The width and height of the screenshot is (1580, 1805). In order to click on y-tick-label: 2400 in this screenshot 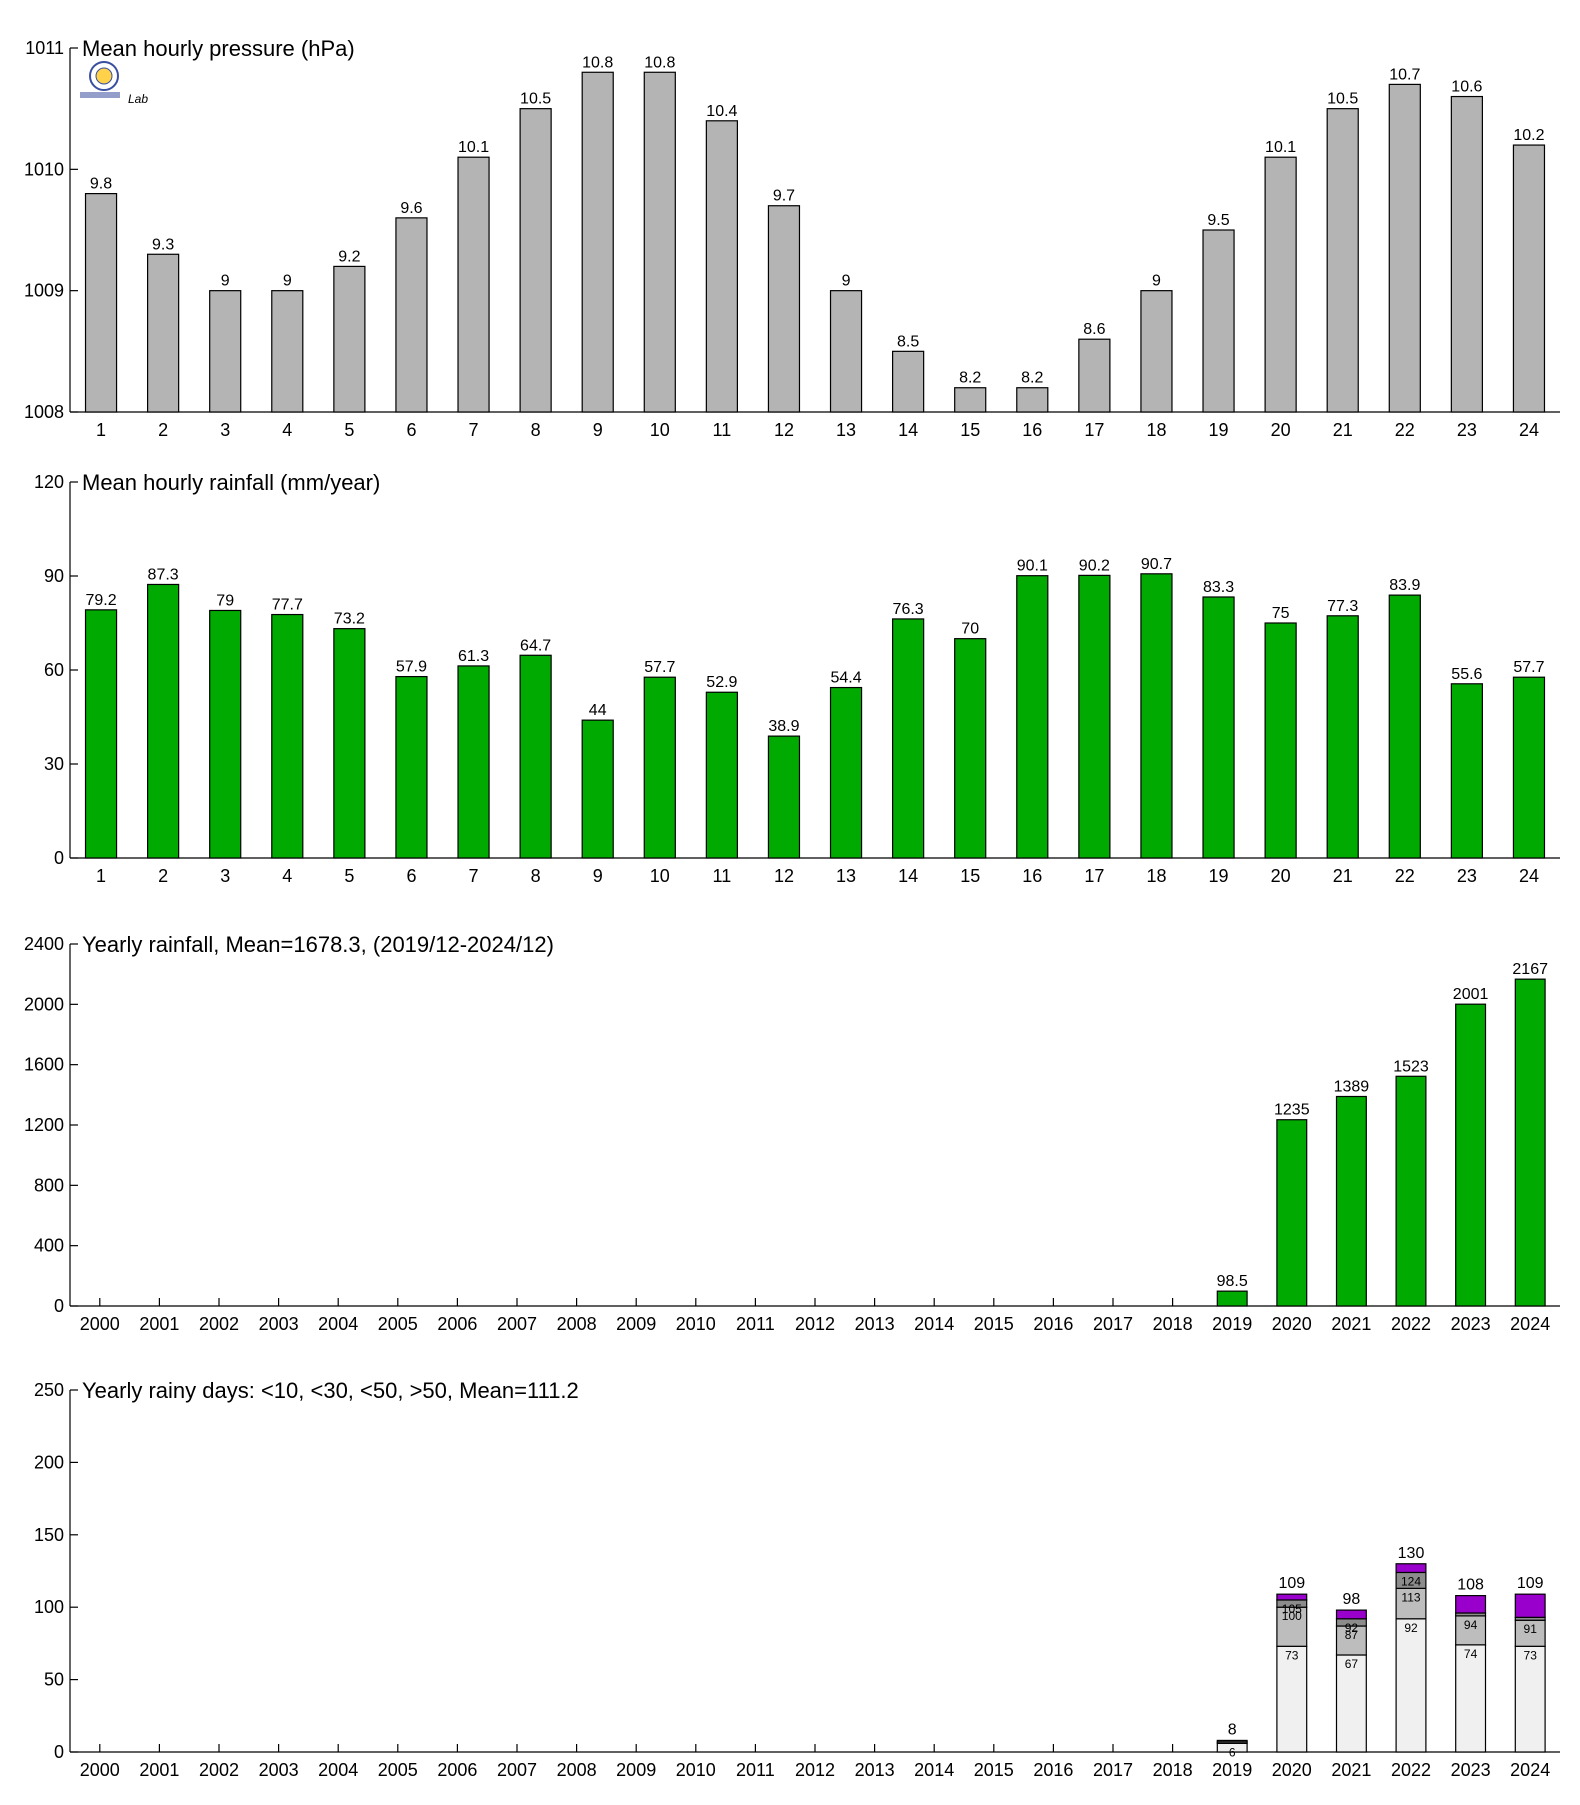, I will do `click(44, 944)`.